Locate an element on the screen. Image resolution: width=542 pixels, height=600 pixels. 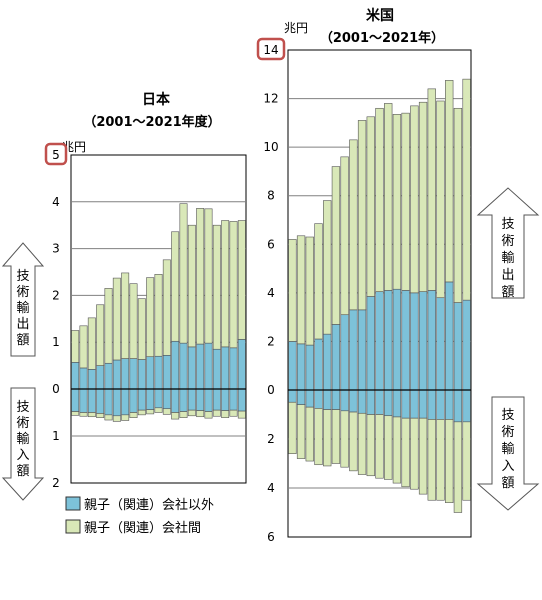
us-y-axis-ticks: 14 12 10 8 6 4 2 0 2 4 6 is located at coordinates (271, 290).